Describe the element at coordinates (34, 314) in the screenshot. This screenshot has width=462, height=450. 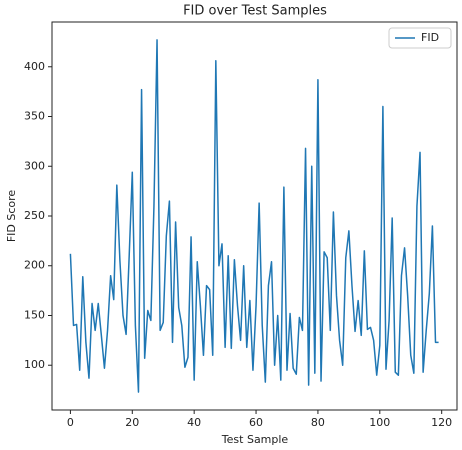
I see `y-tick-label: 150` at that location.